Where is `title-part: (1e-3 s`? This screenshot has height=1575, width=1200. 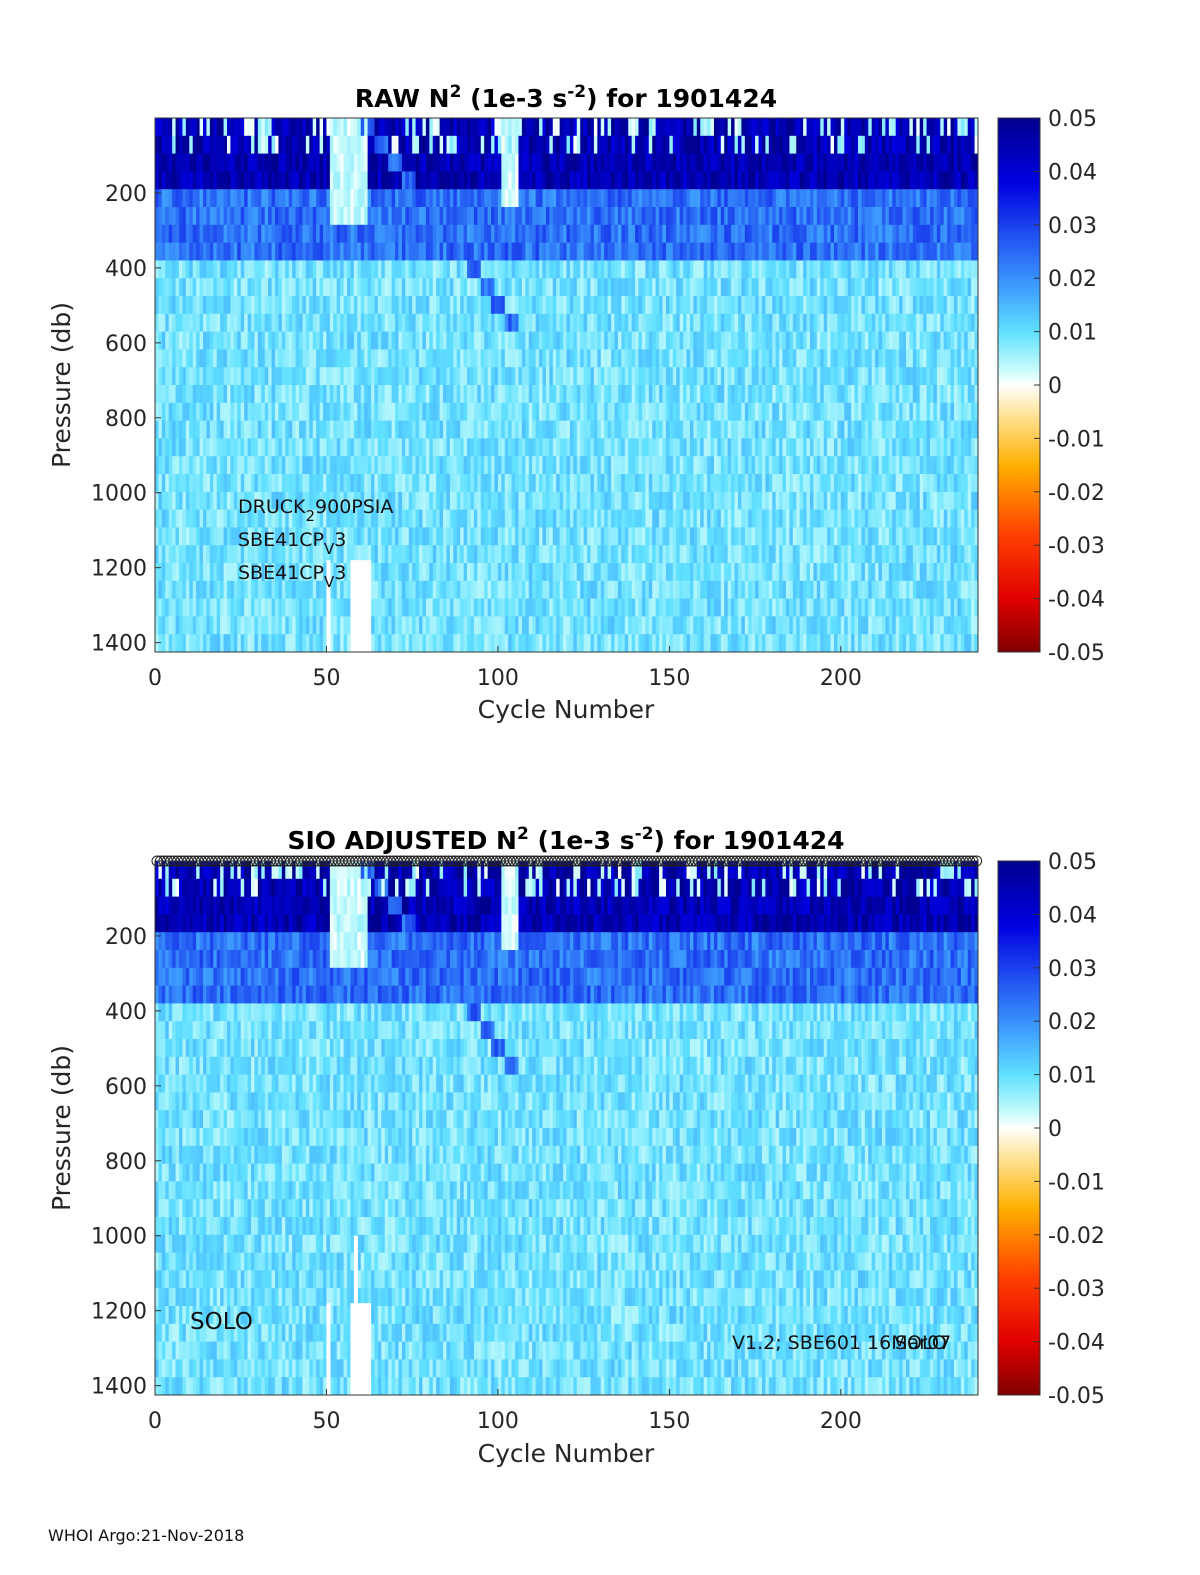 title-part: (1e-3 s is located at coordinates (514, 98).